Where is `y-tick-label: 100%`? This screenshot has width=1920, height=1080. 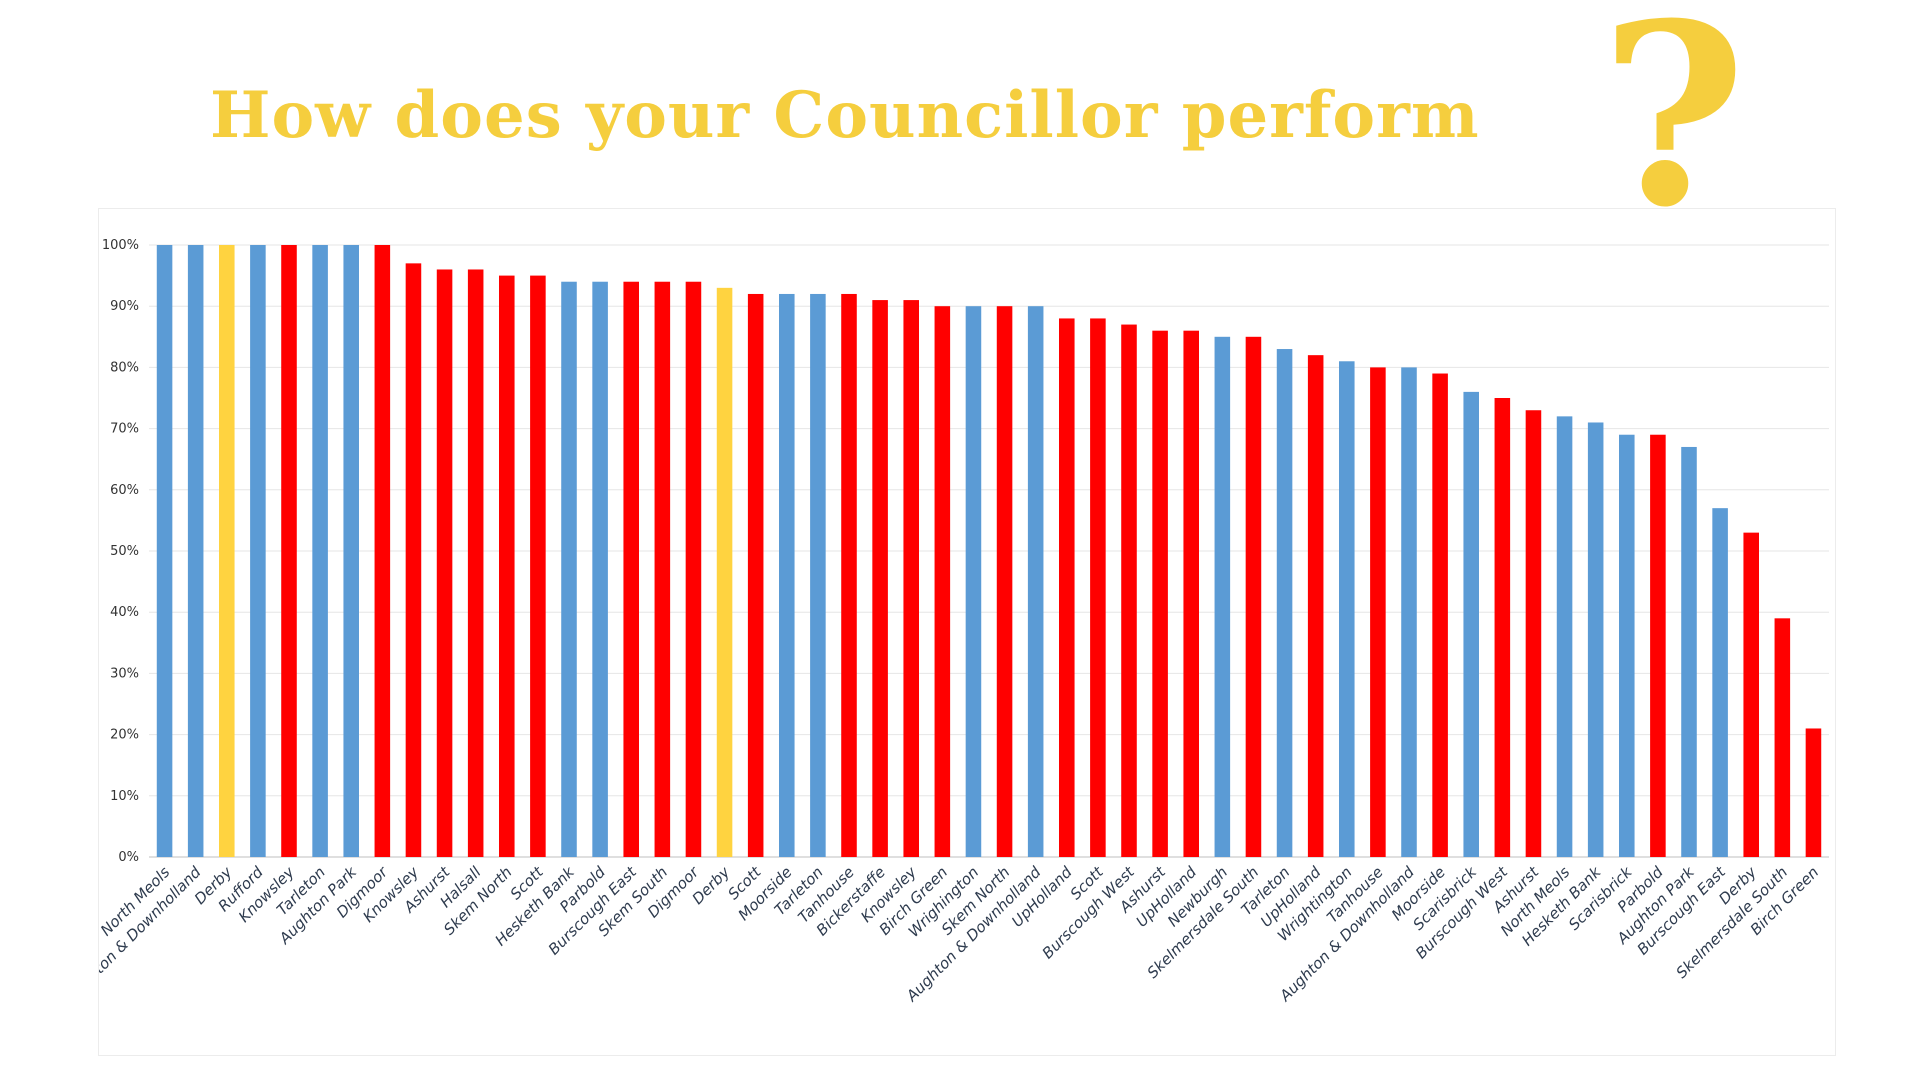
y-tick-label: 100% is located at coordinates (120, 245).